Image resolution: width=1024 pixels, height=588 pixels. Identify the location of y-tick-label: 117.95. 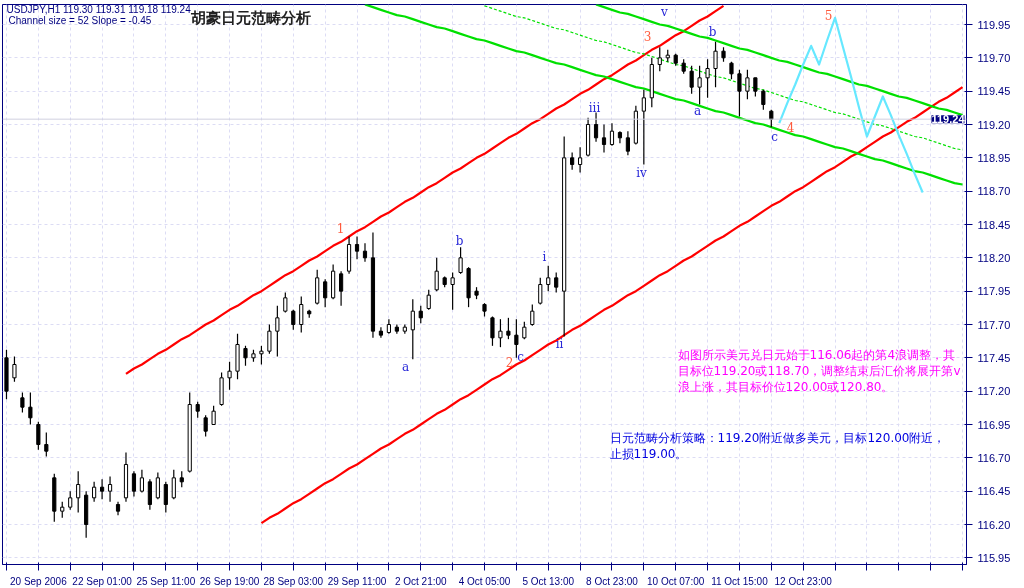
(994, 291).